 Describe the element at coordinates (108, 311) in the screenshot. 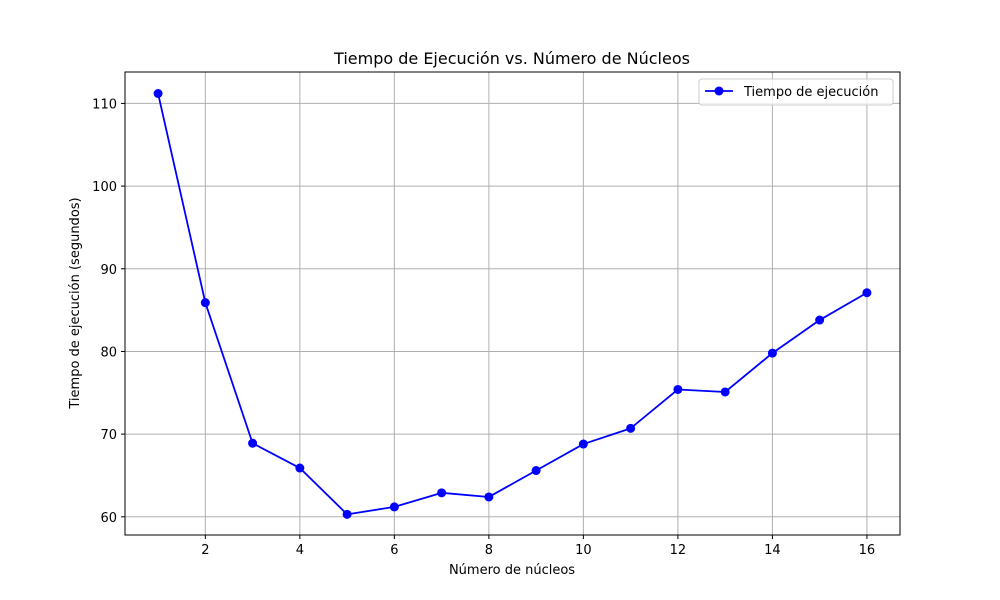

I see `y-axis: 60 70 80 90 100 110` at that location.